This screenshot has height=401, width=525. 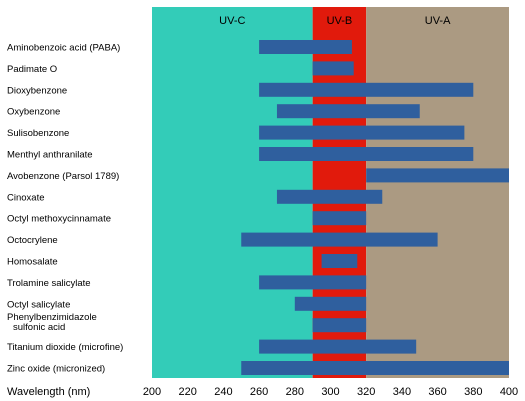 I want to click on category-label-dioxybenzone: Dioxybenzone, so click(x=37, y=90).